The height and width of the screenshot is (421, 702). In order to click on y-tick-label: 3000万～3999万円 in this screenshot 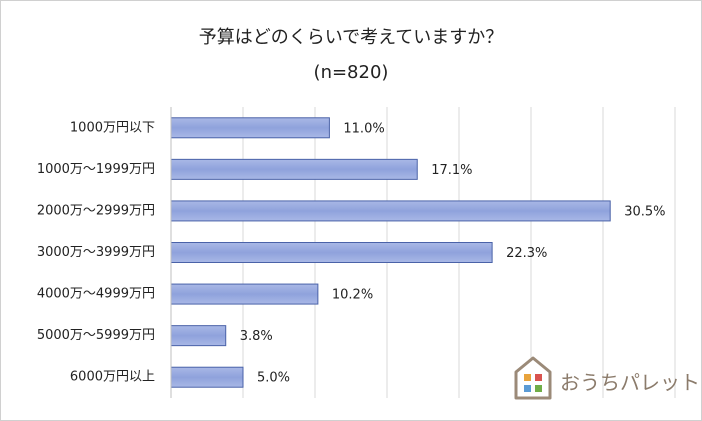, I will do `click(96, 252)`.